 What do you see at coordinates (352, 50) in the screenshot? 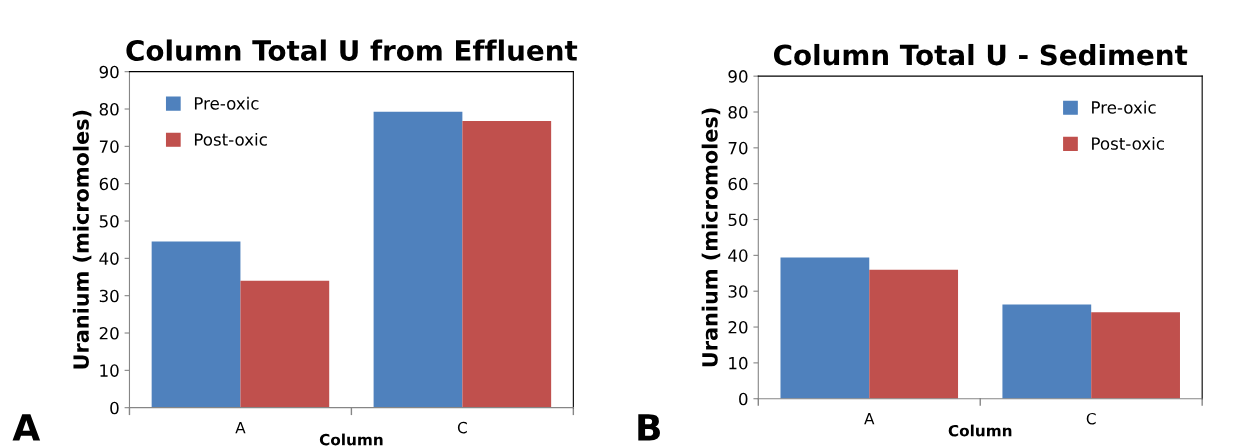
I see `chart-title: Column Total U from Effluent` at bounding box center [352, 50].